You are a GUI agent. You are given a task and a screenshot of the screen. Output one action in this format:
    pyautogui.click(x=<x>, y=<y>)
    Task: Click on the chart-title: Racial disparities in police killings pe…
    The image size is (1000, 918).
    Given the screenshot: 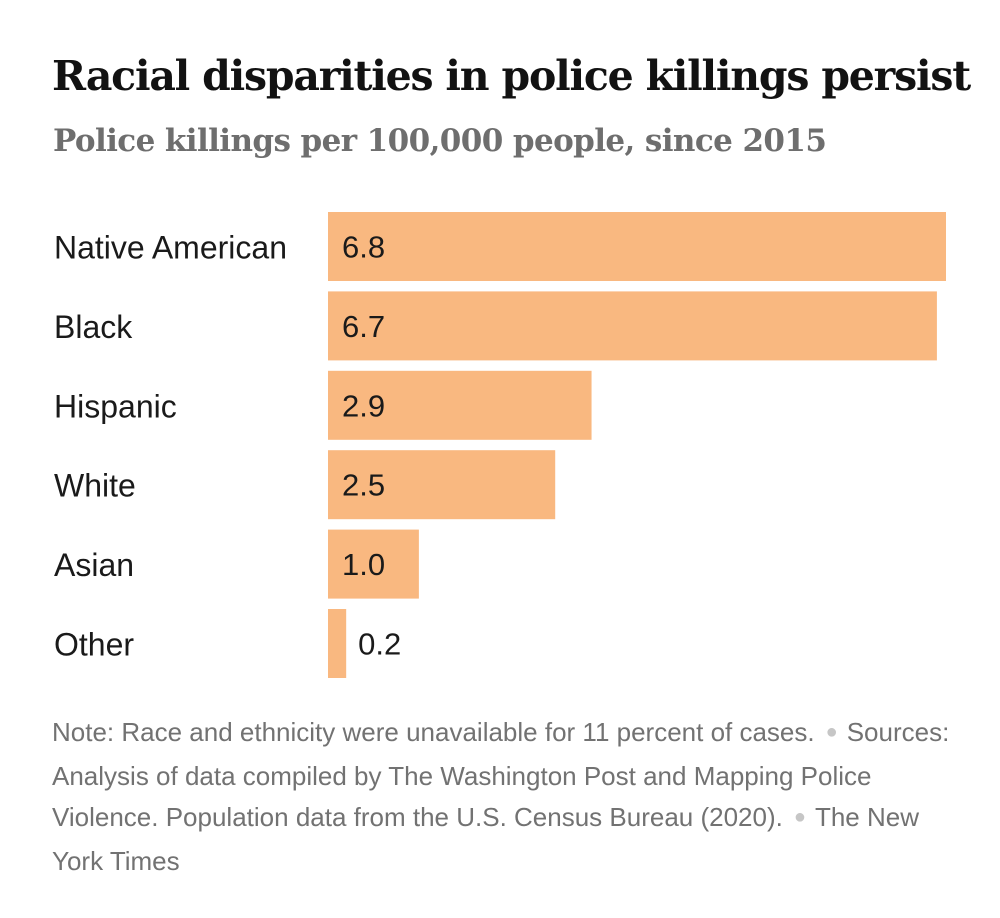 What is the action you would take?
    pyautogui.click(x=511, y=76)
    